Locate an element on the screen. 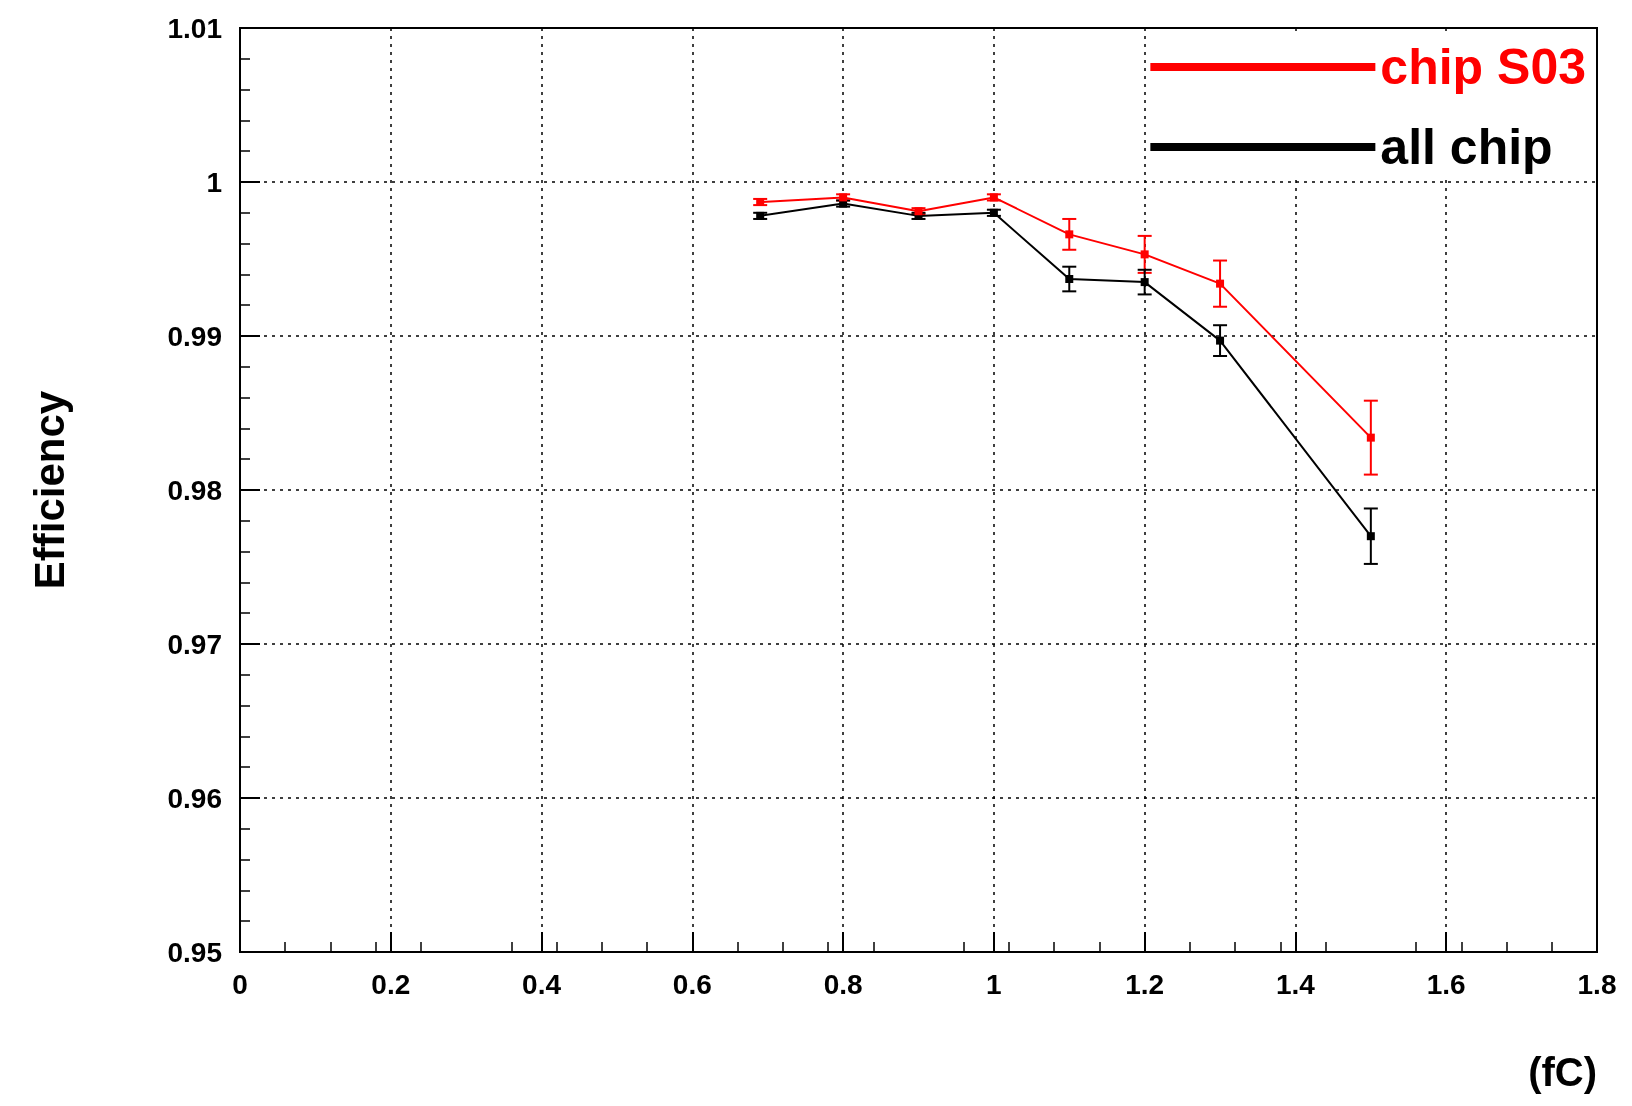 This screenshot has width=1632, height=1106. y-axis-title: Efficiency is located at coordinates (49, 490).